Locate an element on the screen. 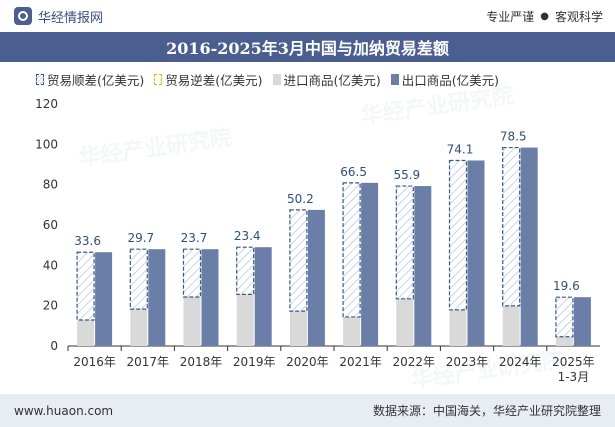  legend-swatch-export is located at coordinates (394, 79).